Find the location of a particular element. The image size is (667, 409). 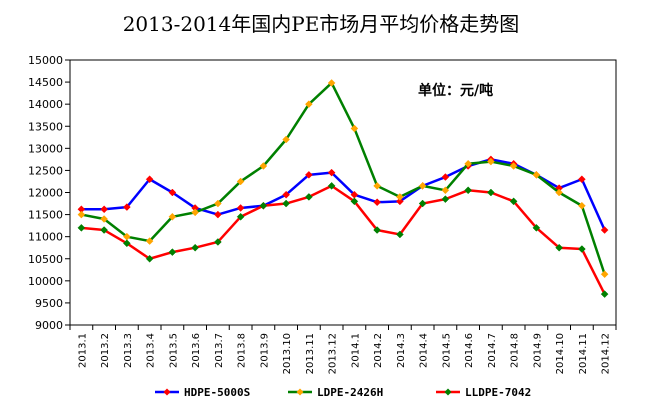

x-tick-label: 2014.5 is located at coordinates (446, 350).